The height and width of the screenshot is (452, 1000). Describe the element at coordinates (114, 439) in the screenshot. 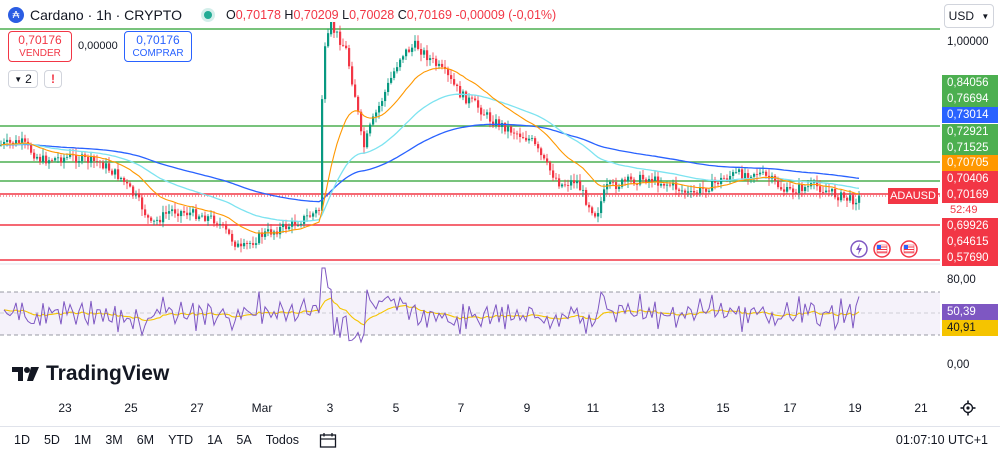

I see `range-button-3m: 3M` at that location.